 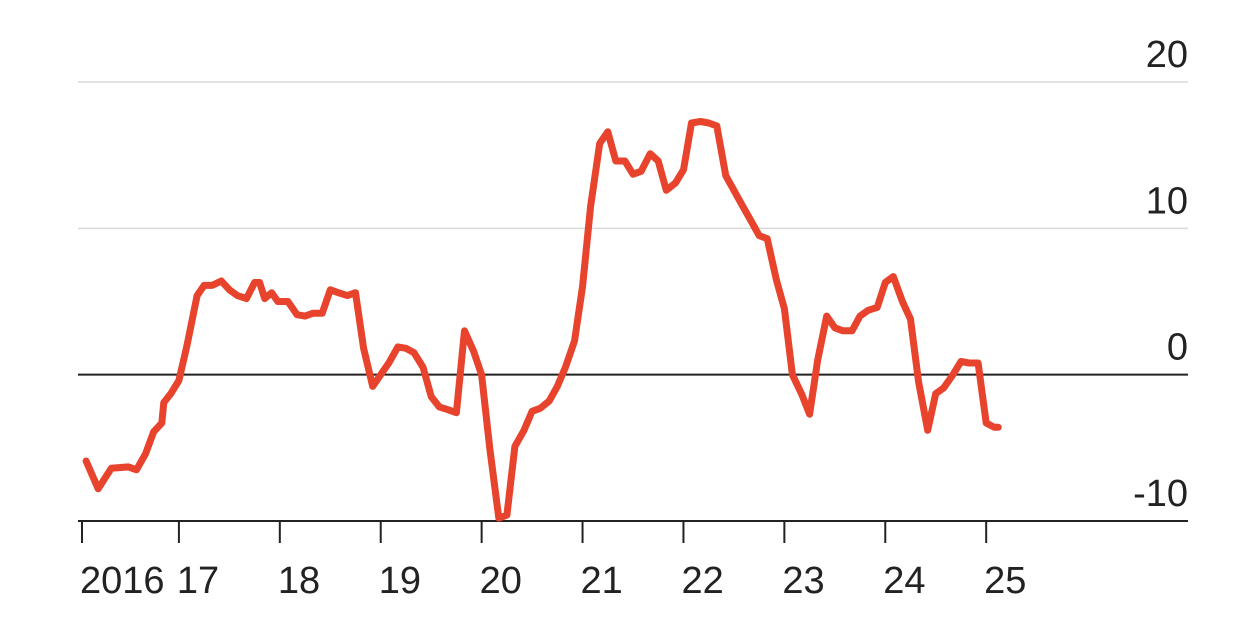 What do you see at coordinates (702, 581) in the screenshot?
I see `x-tick-label: 22` at bounding box center [702, 581].